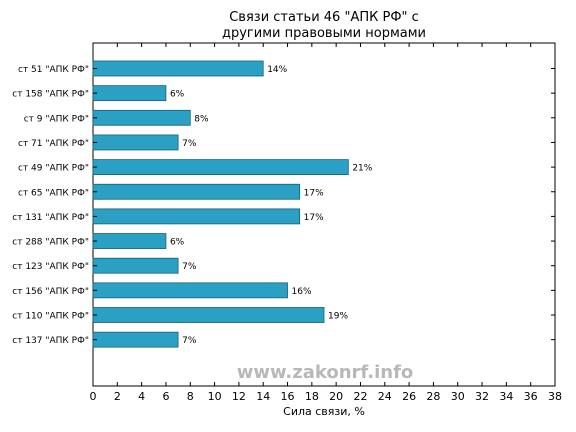 This screenshot has height=432, width=576. I want to click on chart-title-line-1: Связи статьи 46 "АПК РФ" с, so click(324, 17).